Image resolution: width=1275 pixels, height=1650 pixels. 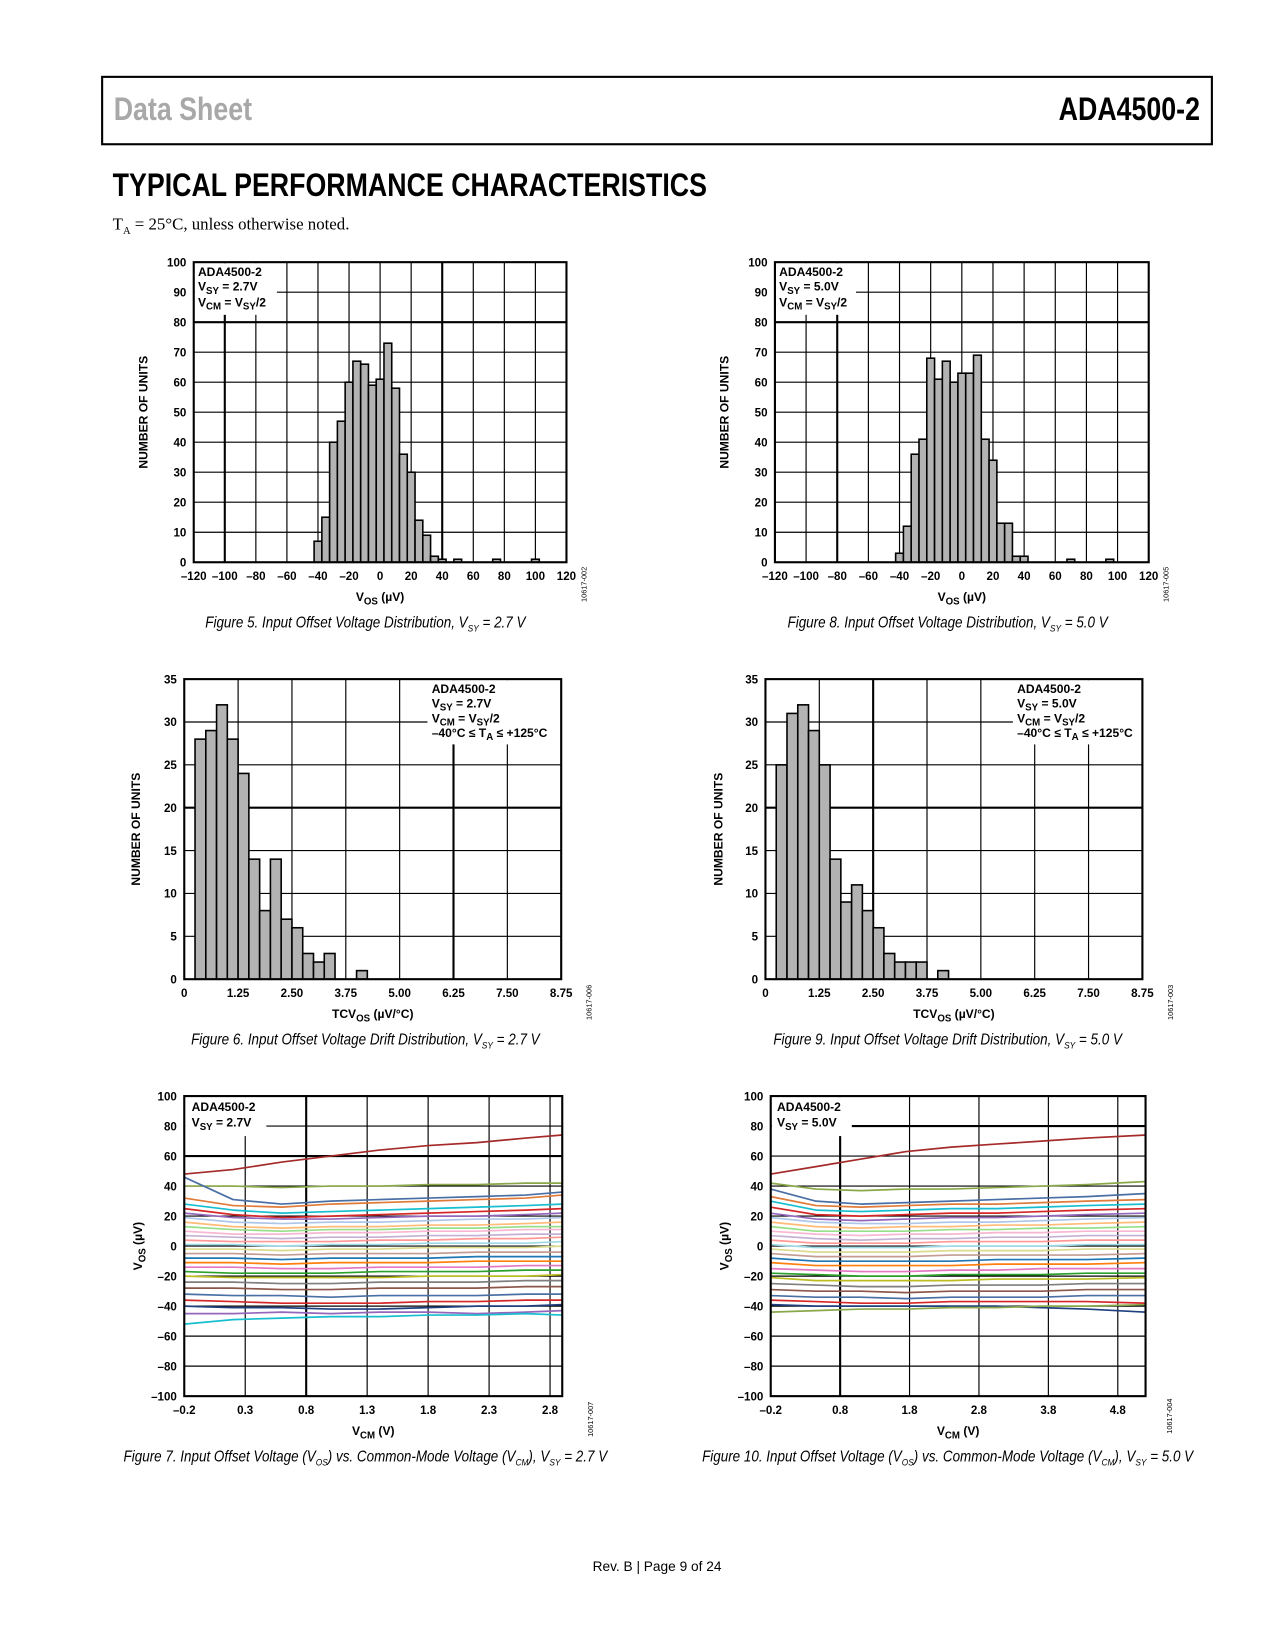 I want to click on subscript: SY, so click(x=473, y=628).